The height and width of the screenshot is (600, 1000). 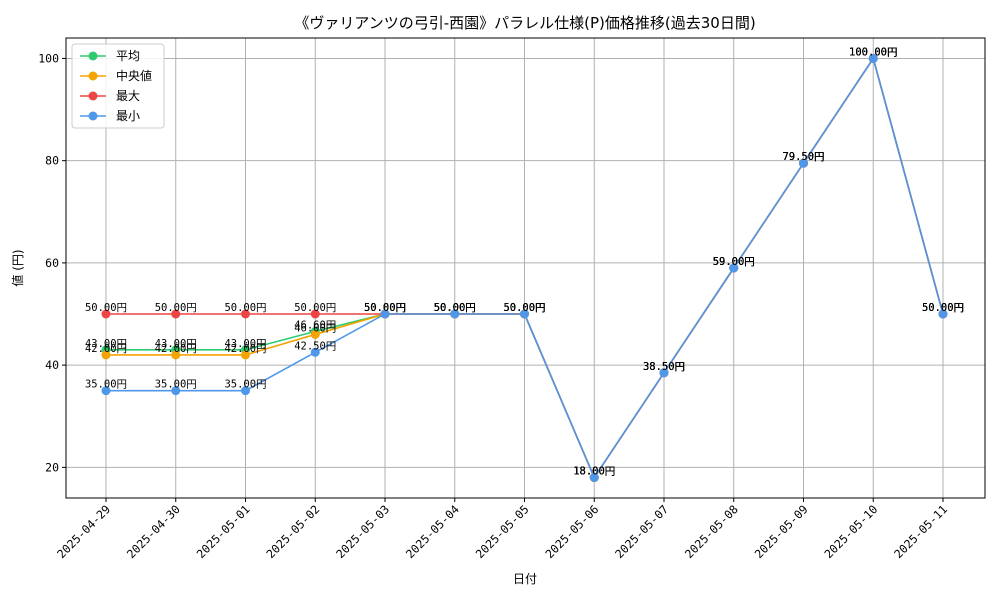 I want to click on y-tick-label: 60, so click(x=52, y=263).